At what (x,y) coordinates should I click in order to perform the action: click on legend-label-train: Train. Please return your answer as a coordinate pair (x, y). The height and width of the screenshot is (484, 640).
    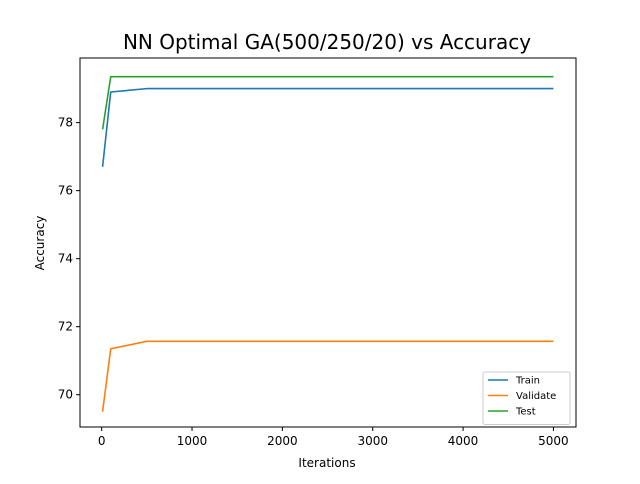
    Looking at the image, I should click on (527, 381).